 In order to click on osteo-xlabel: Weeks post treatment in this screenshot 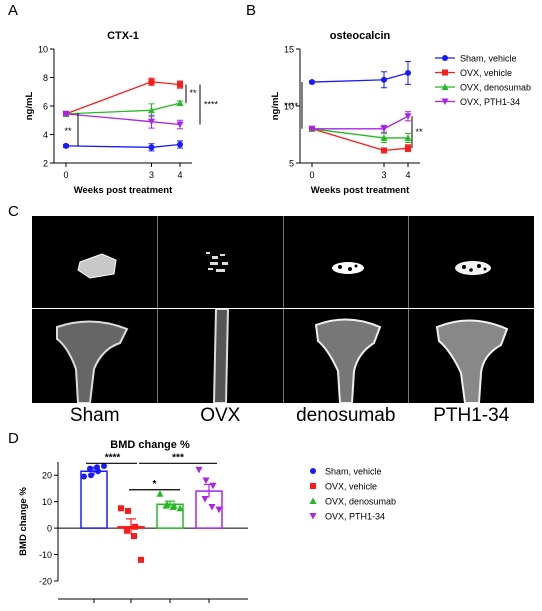, I will do `click(360, 190)`.